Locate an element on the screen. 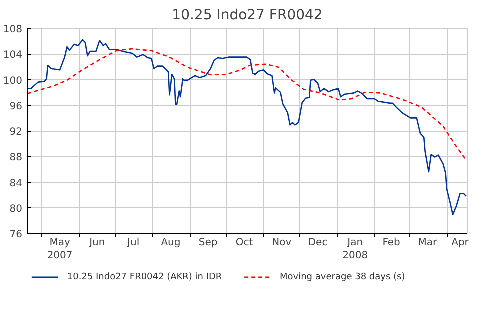 The height and width of the screenshot is (320, 490). x-tick-label: Sep is located at coordinates (208, 243).